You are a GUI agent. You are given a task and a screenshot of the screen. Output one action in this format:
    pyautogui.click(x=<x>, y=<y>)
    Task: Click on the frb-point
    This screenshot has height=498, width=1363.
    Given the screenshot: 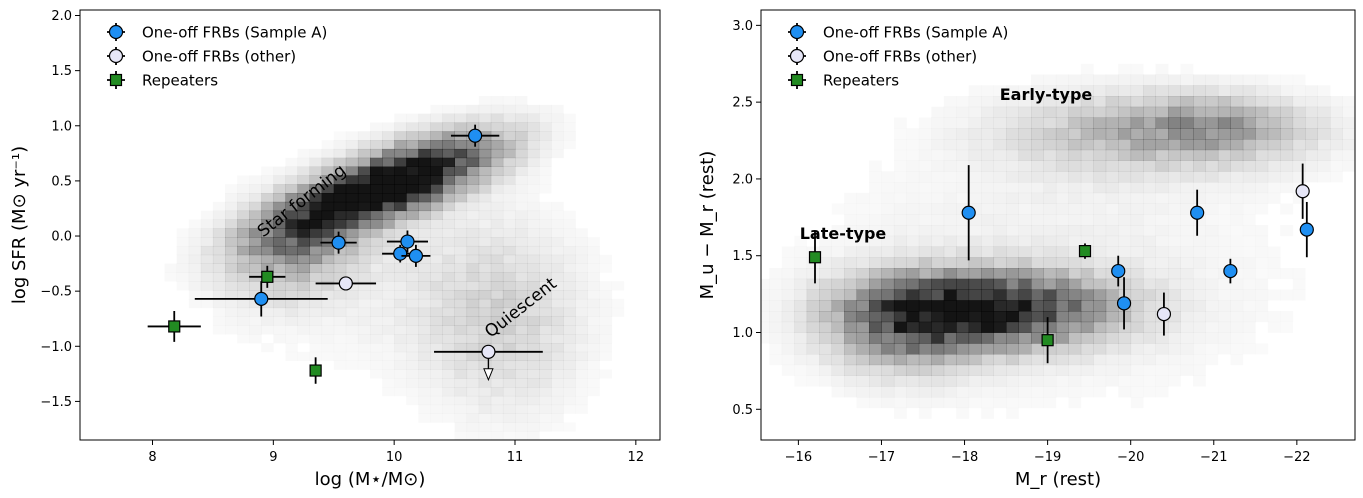 What is the action you would take?
    pyautogui.click(x=1306, y=229)
    